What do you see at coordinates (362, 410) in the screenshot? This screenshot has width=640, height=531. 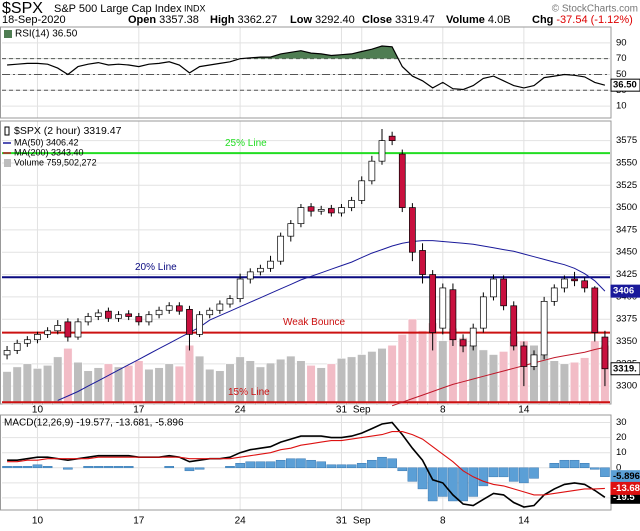 I see `x-tick-label: Sep` at bounding box center [362, 410].